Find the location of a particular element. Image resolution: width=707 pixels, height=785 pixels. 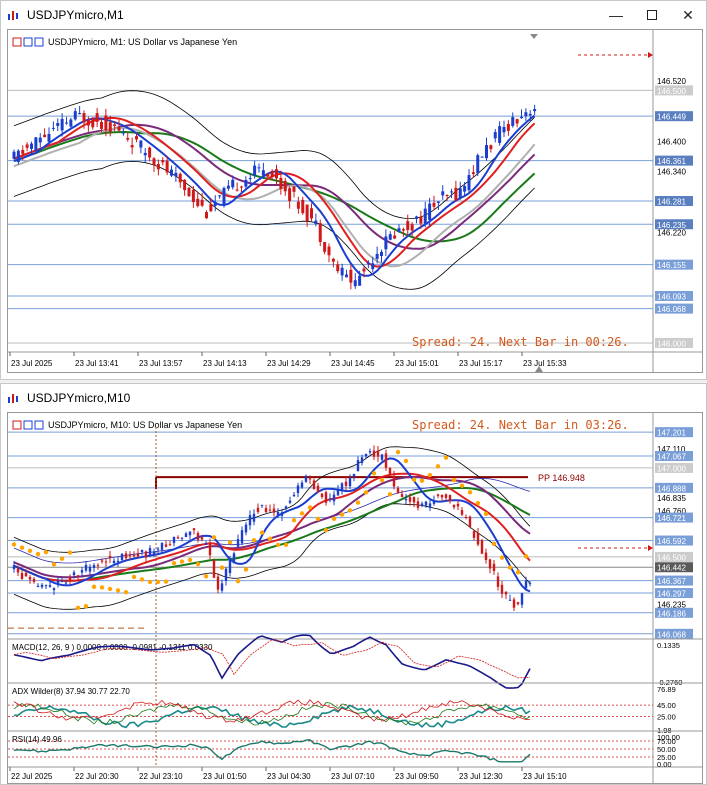

macd-line is located at coordinates (272, 661).